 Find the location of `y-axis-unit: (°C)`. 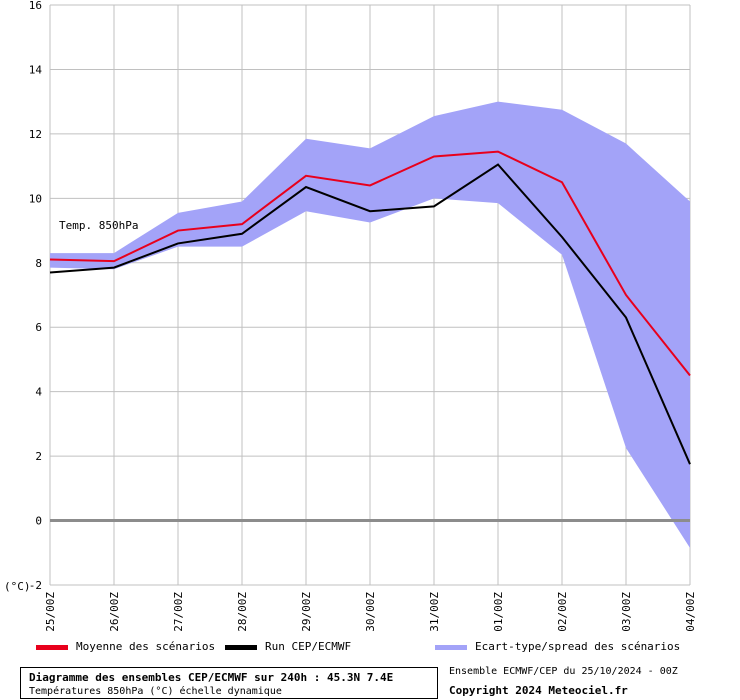

y-axis-unit: (°C) is located at coordinates (17, 586).